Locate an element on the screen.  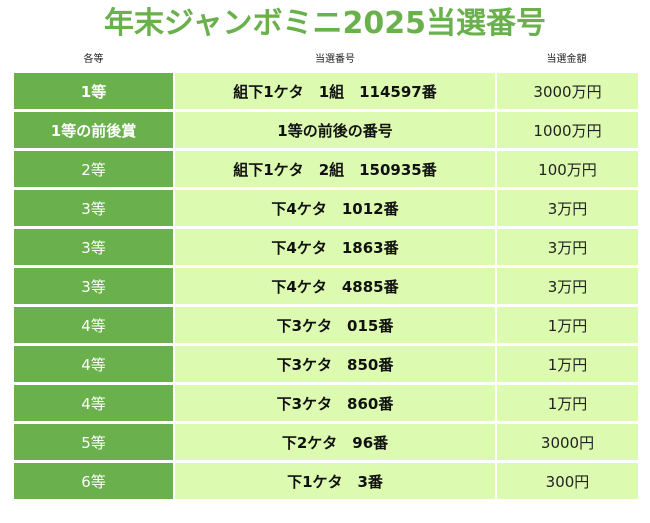
number-cell: 1等の前後の番号 is located at coordinates (335, 130).